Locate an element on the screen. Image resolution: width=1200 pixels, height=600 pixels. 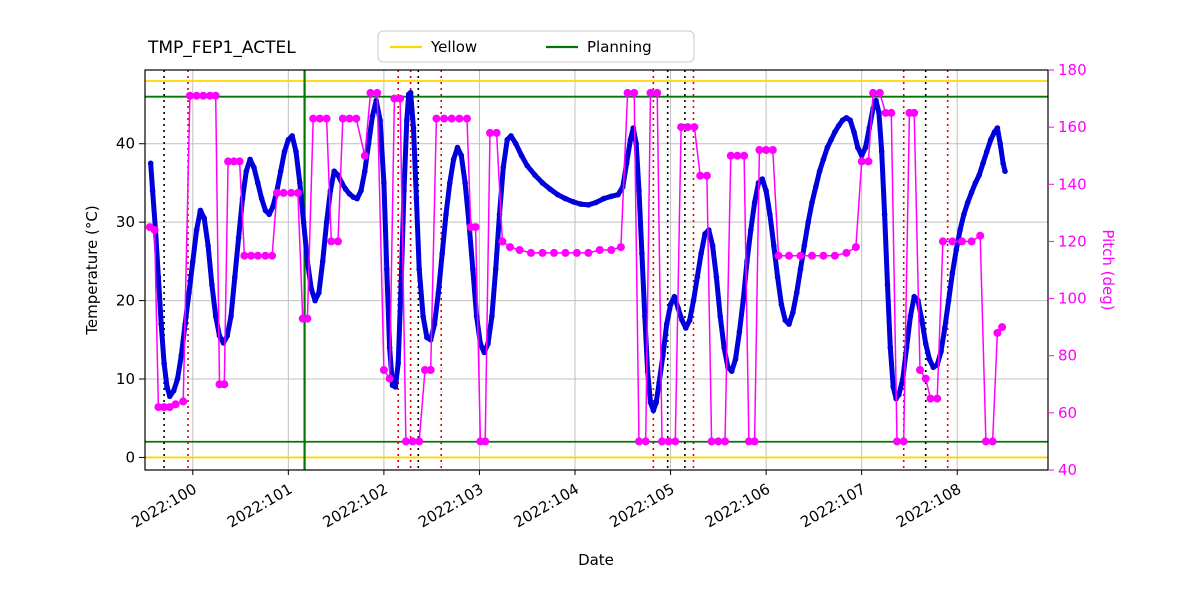
y-tick-label-right: 80 is located at coordinates (1067, 356).